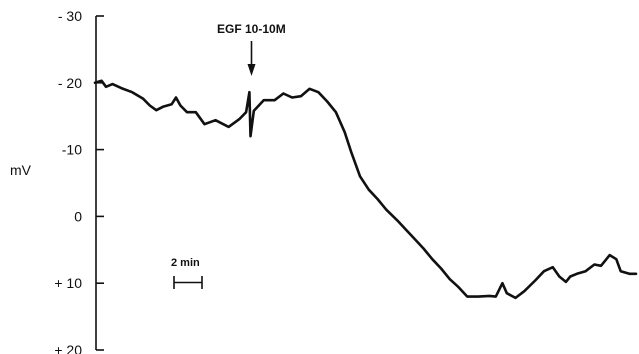 The width and height of the screenshot is (639, 354). I want to click on egf-annotation: EGF 10-10M, so click(251, 49).